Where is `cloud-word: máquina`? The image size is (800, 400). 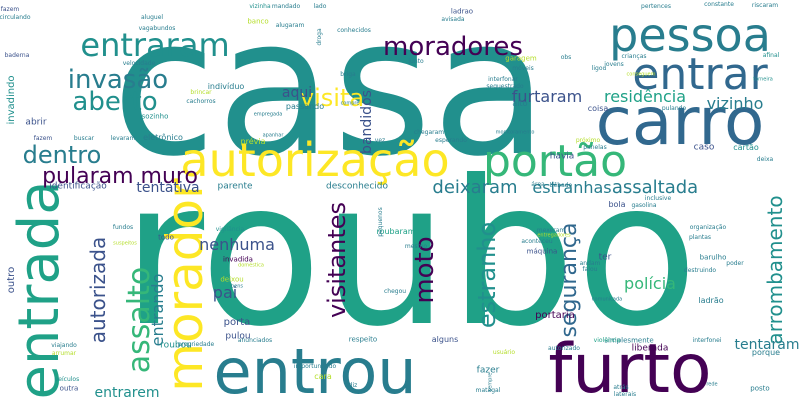
cloud-word: máquina is located at coordinates (542, 251).